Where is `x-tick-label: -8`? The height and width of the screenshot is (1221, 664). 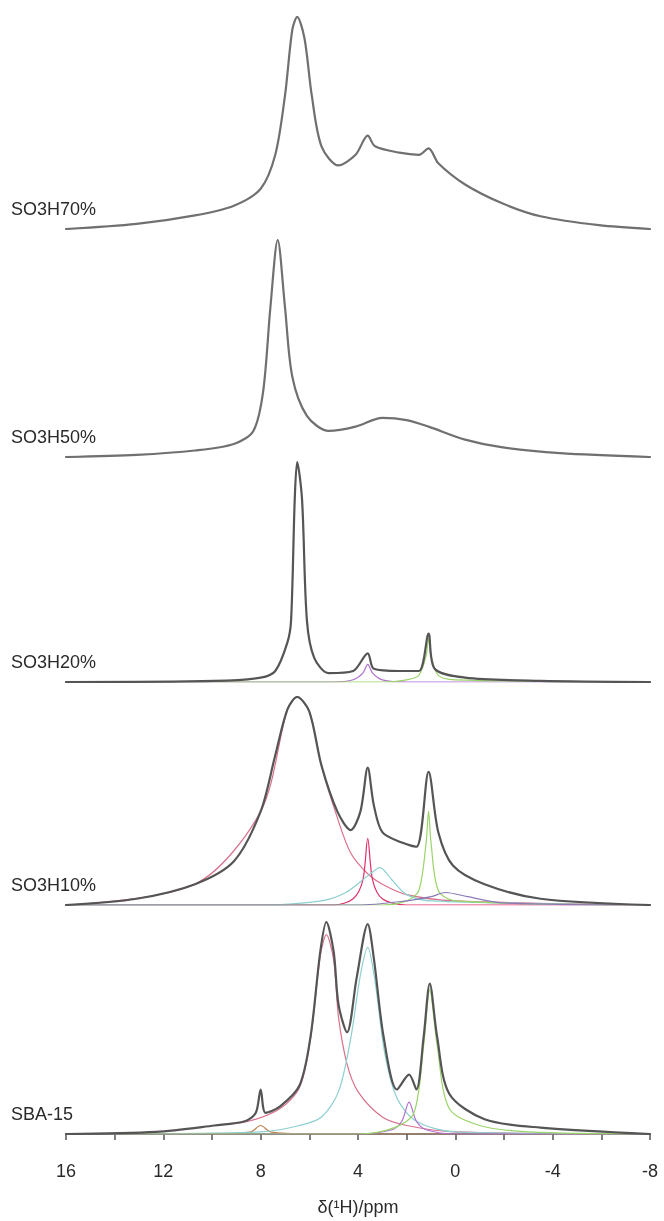
x-tick-label: -8 is located at coordinates (650, 1171).